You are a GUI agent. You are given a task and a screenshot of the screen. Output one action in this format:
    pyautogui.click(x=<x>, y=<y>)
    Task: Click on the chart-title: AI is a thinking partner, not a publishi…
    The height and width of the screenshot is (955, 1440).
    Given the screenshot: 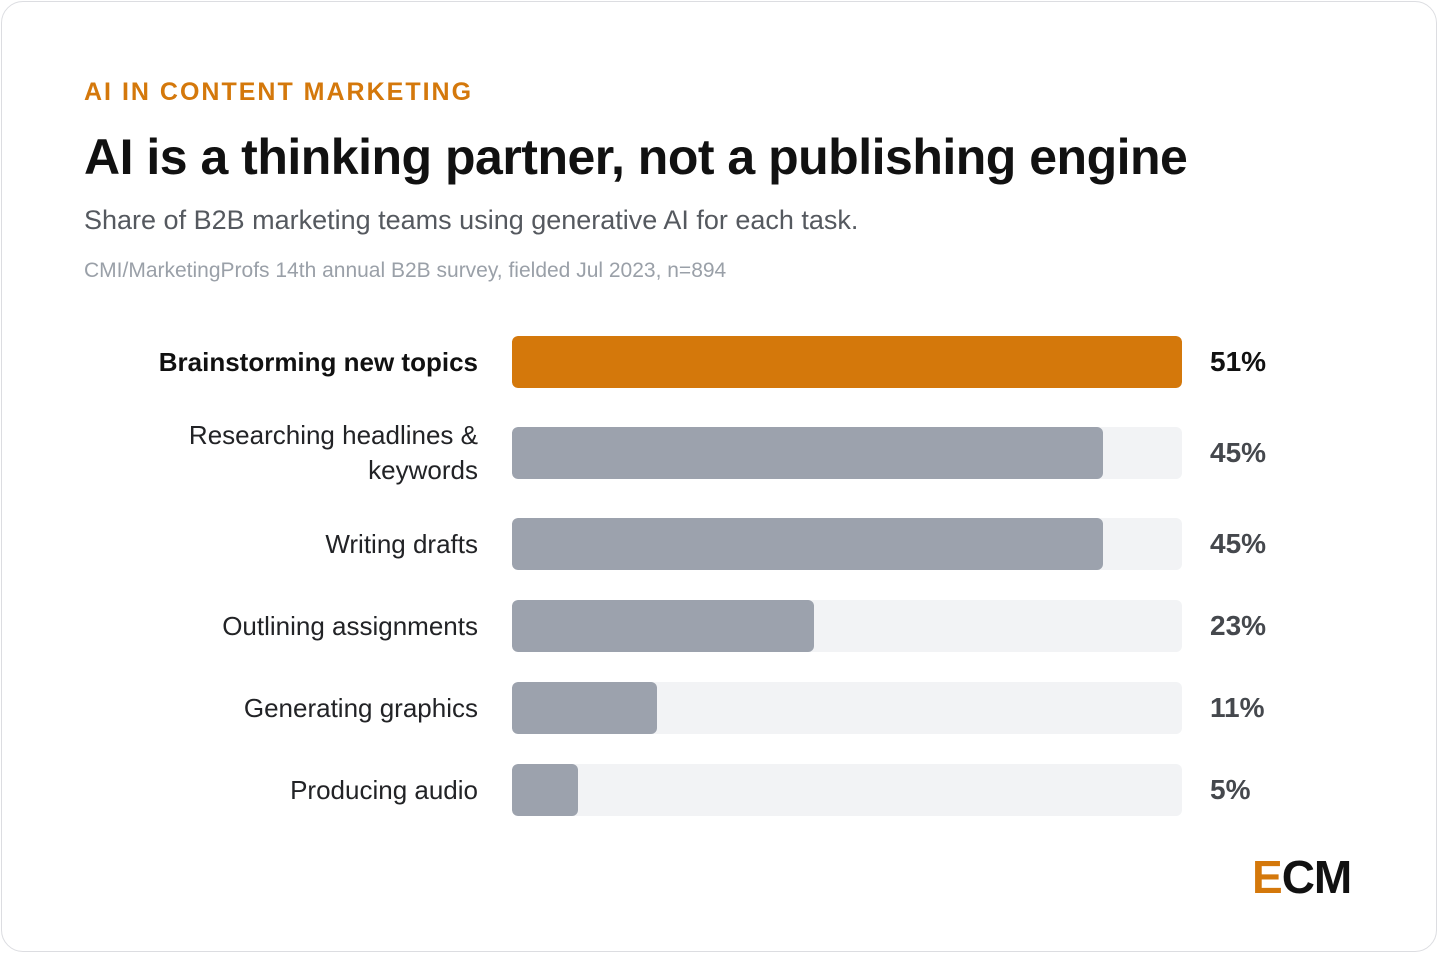 What is the action you would take?
    pyautogui.click(x=636, y=157)
    